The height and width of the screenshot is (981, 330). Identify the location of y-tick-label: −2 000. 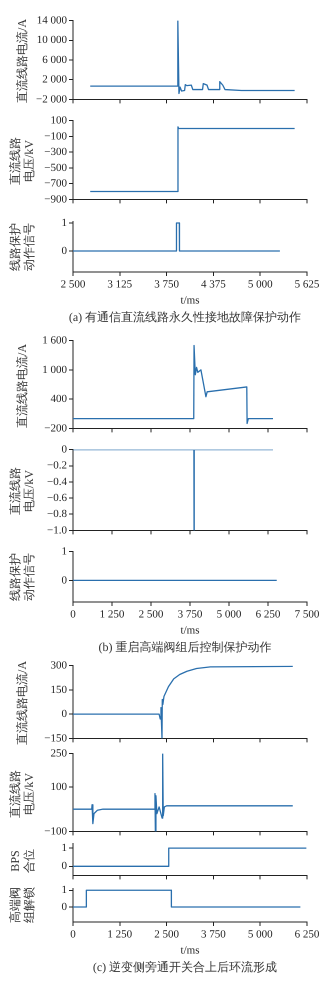
(52, 99).